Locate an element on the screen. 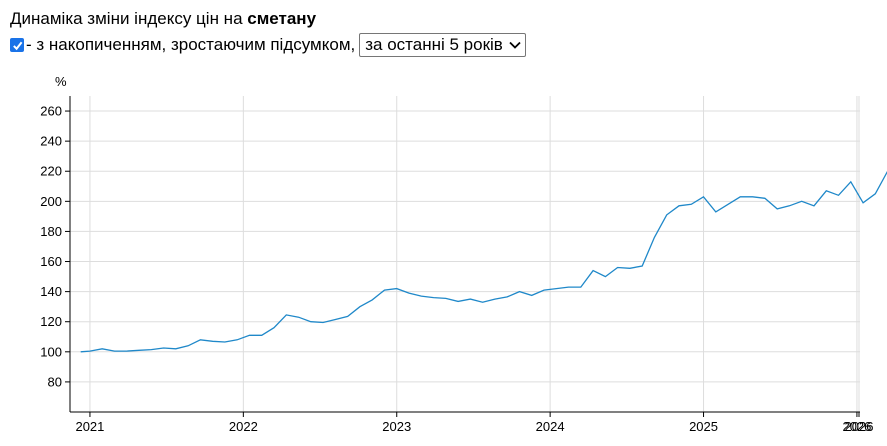  y-tick-label: 100 is located at coordinates (51, 351).